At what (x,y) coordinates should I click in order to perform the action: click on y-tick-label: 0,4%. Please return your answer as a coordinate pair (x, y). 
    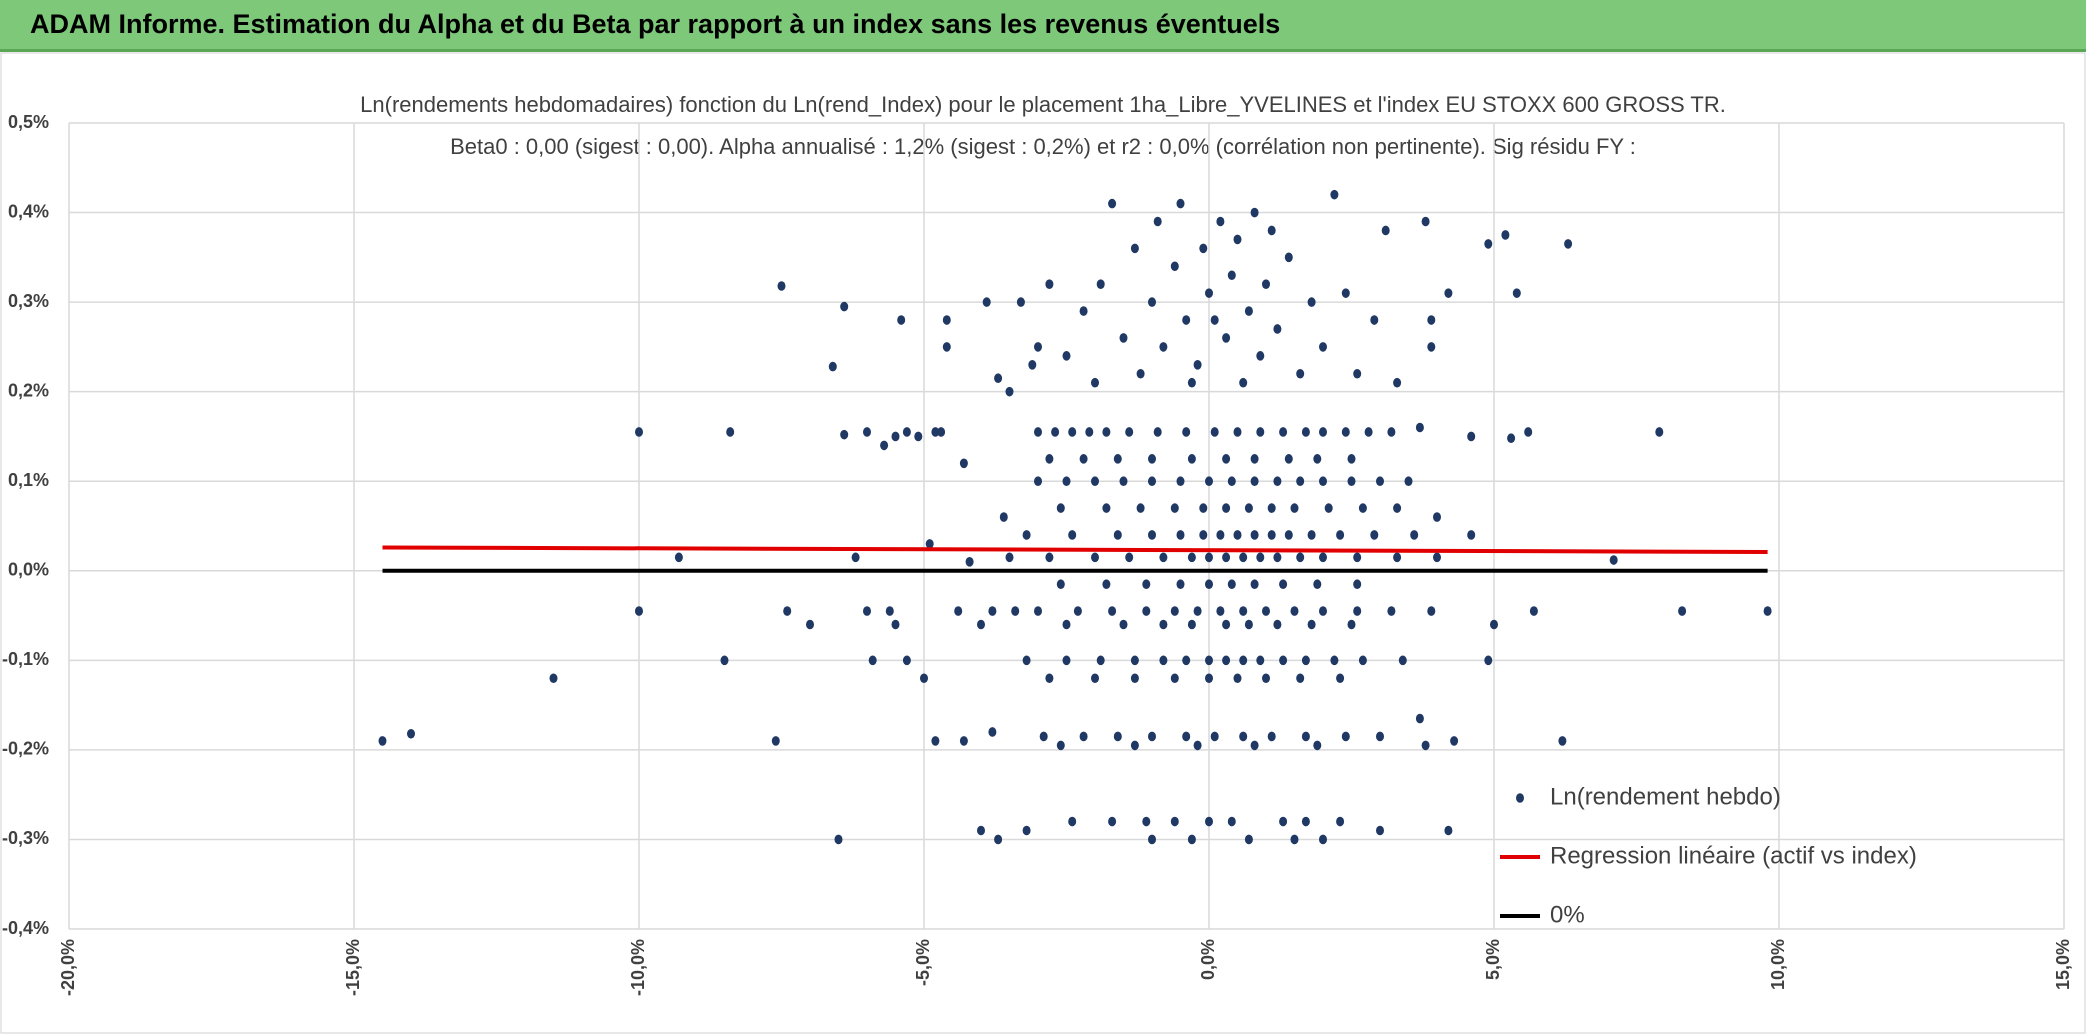
    Looking at the image, I should click on (28, 211).